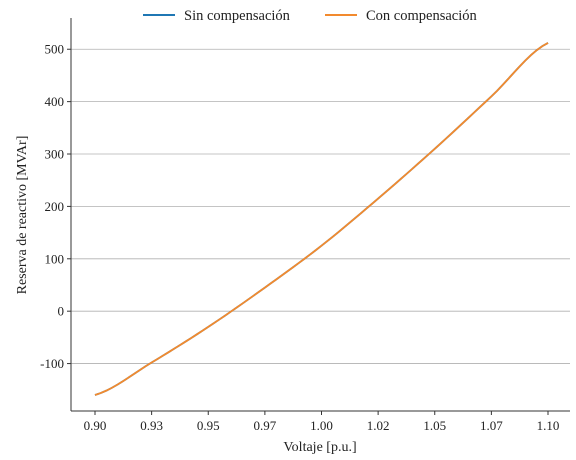  I want to click on x-tick-label-8: 1.10, so click(548, 425).